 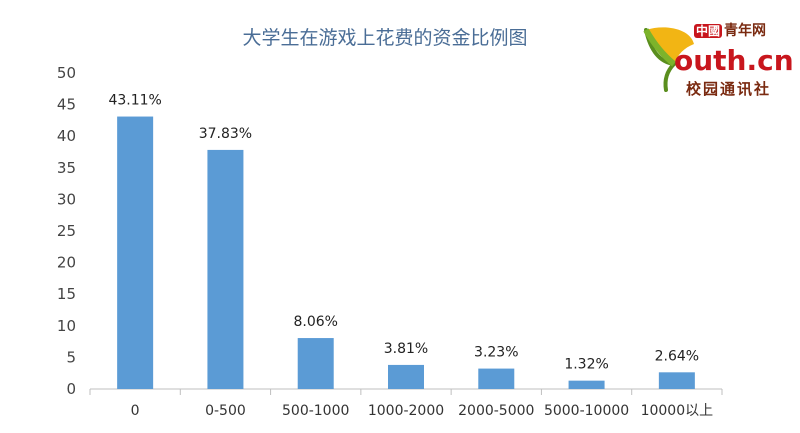 I want to click on data-label: 8.06%, so click(x=315, y=322).